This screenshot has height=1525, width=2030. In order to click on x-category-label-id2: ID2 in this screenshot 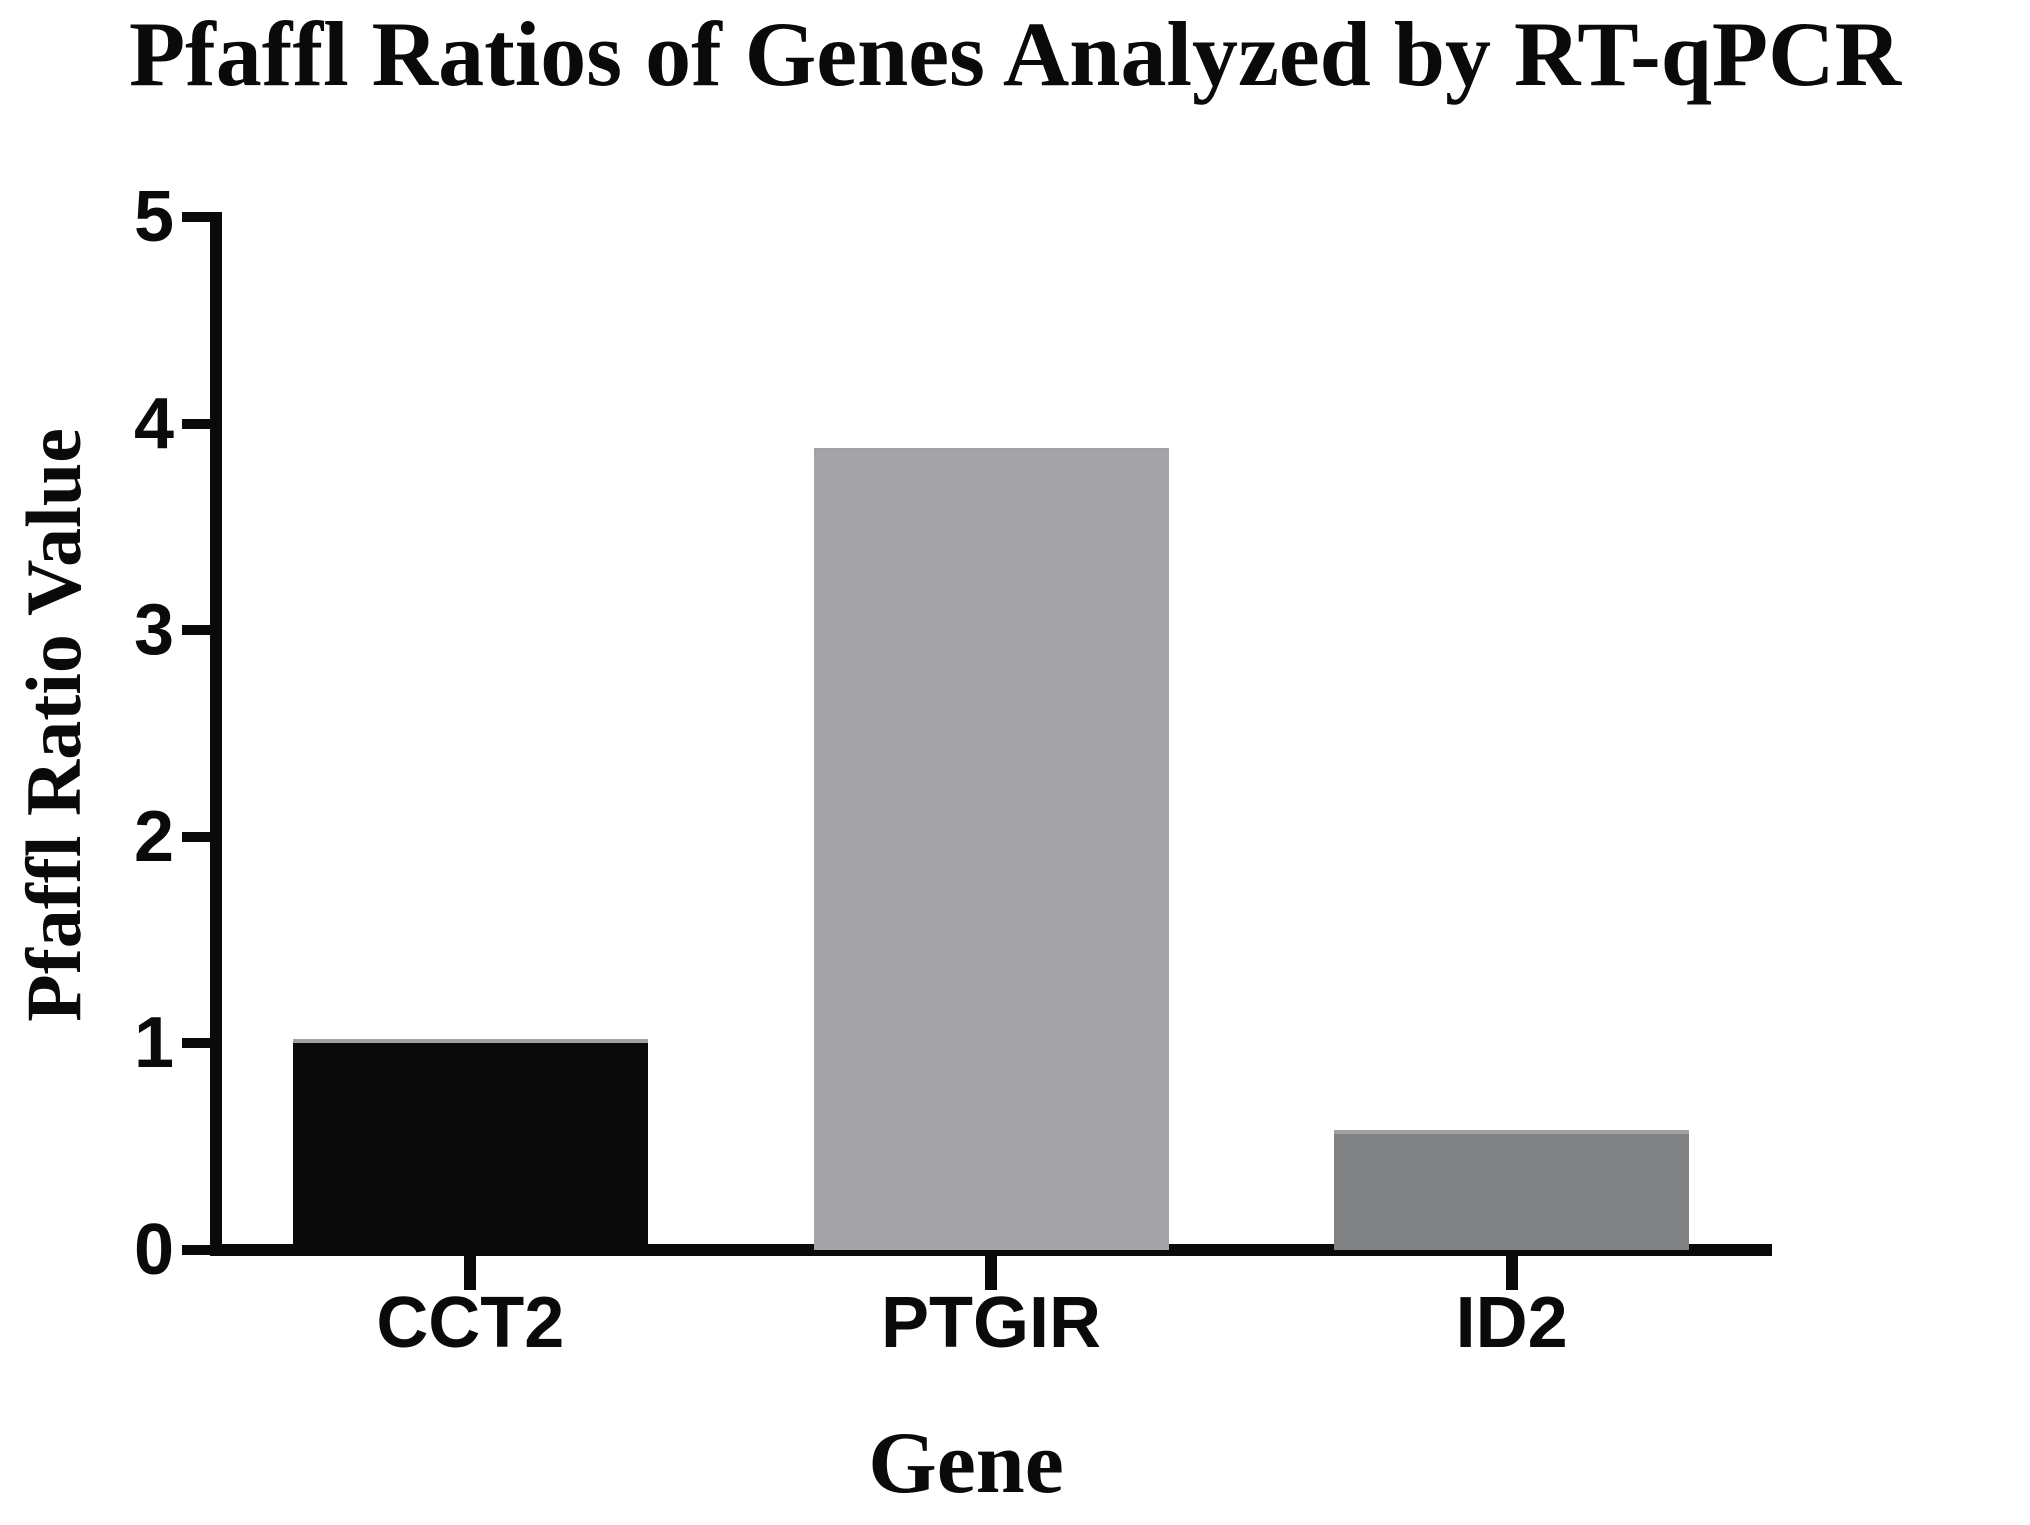, I will do `click(1511, 1323)`.